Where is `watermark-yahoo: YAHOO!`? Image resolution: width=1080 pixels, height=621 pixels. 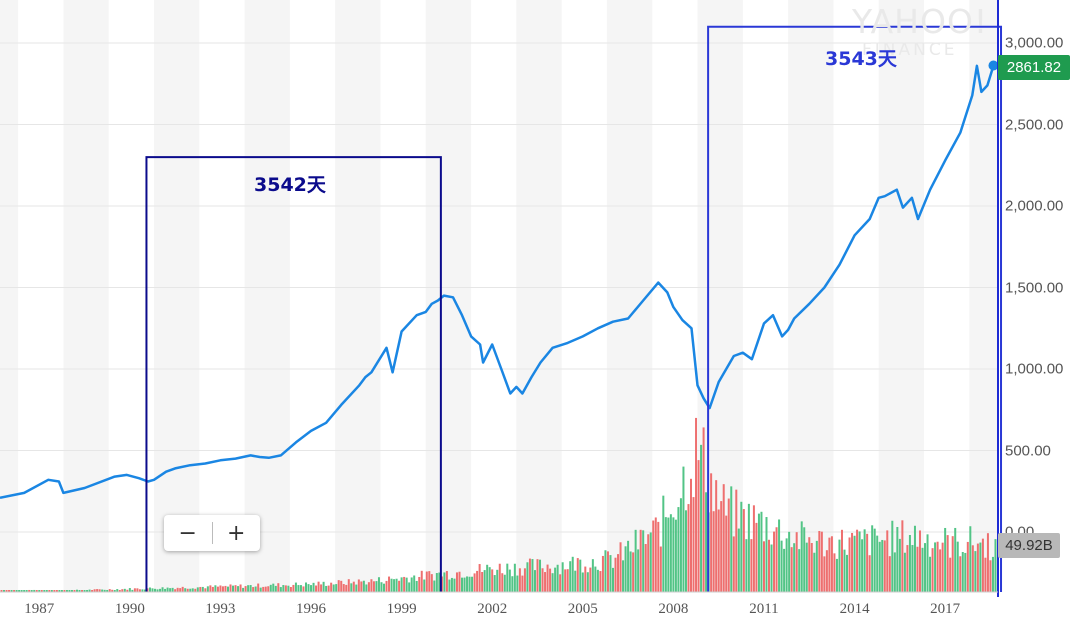 watermark-yahoo: YAHOO! is located at coordinates (920, 21).